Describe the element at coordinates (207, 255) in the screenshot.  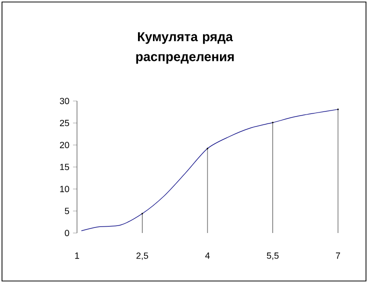
I see `x-tick-label: 4` at that location.